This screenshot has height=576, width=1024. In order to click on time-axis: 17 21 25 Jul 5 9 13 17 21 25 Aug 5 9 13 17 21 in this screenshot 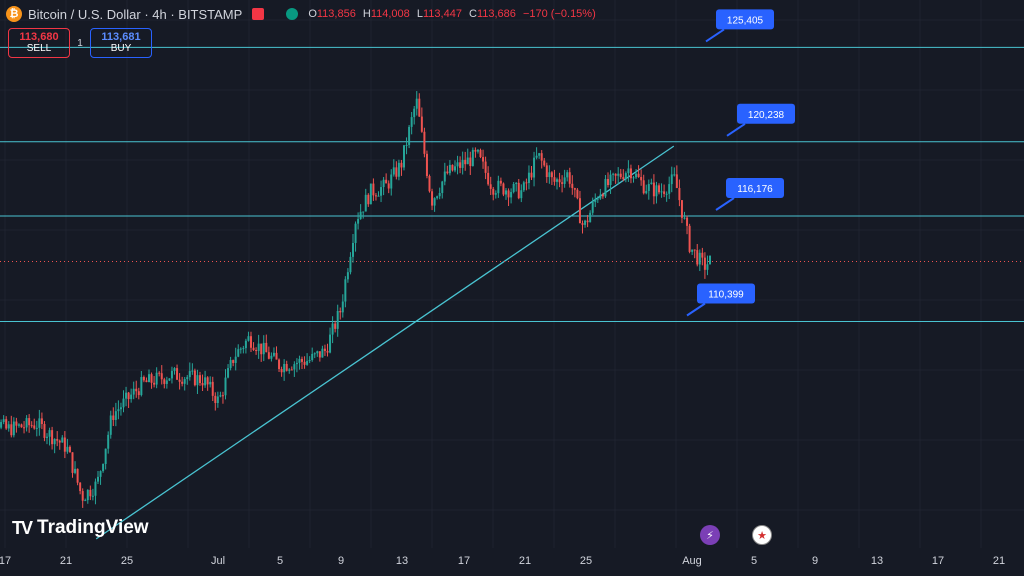, I will do `click(512, 562)`.